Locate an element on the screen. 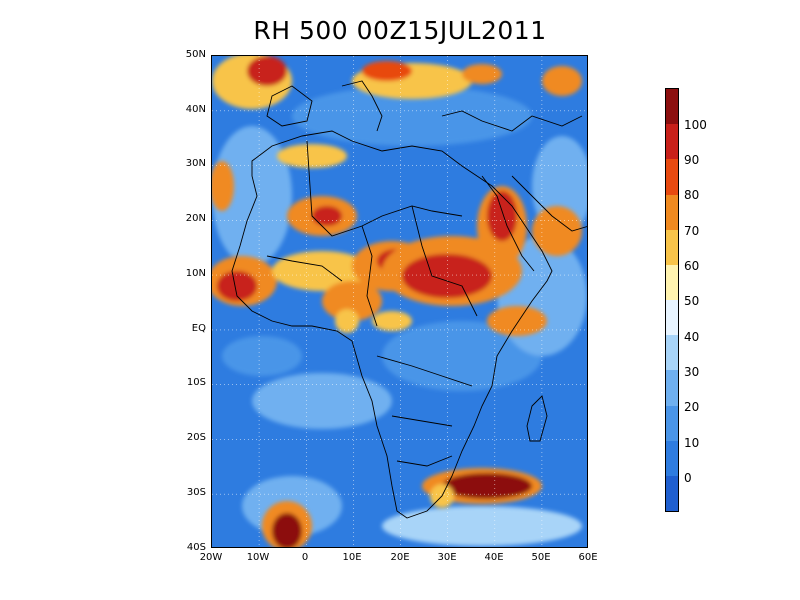  colorbar-label-80: 80 is located at coordinates (692, 195).